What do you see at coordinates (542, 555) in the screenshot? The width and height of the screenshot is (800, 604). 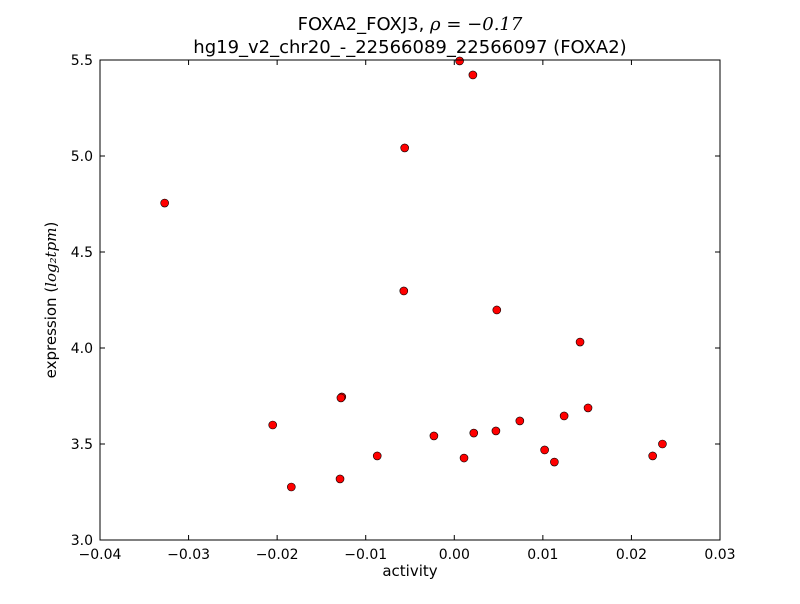 I see `x-tick-label: 0.01` at bounding box center [542, 555].